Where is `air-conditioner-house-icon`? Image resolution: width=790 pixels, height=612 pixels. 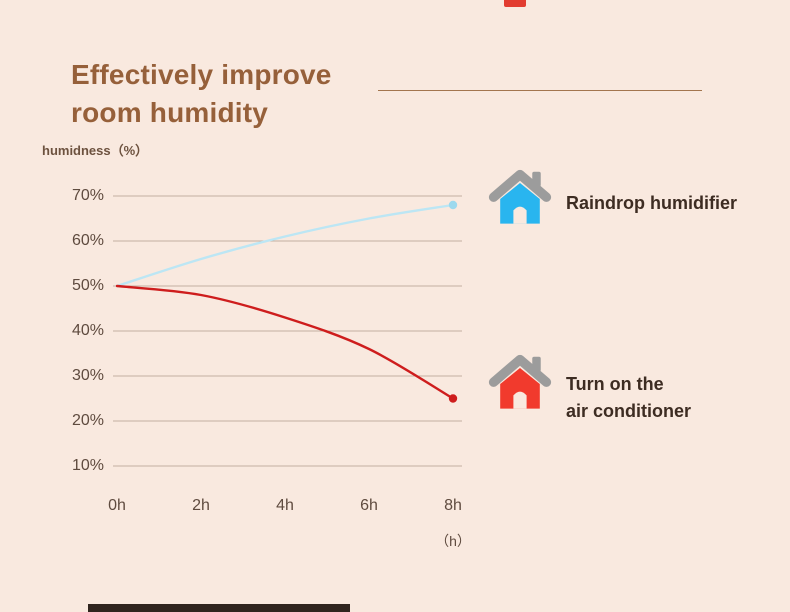 air-conditioner-house-icon is located at coordinates (520, 381).